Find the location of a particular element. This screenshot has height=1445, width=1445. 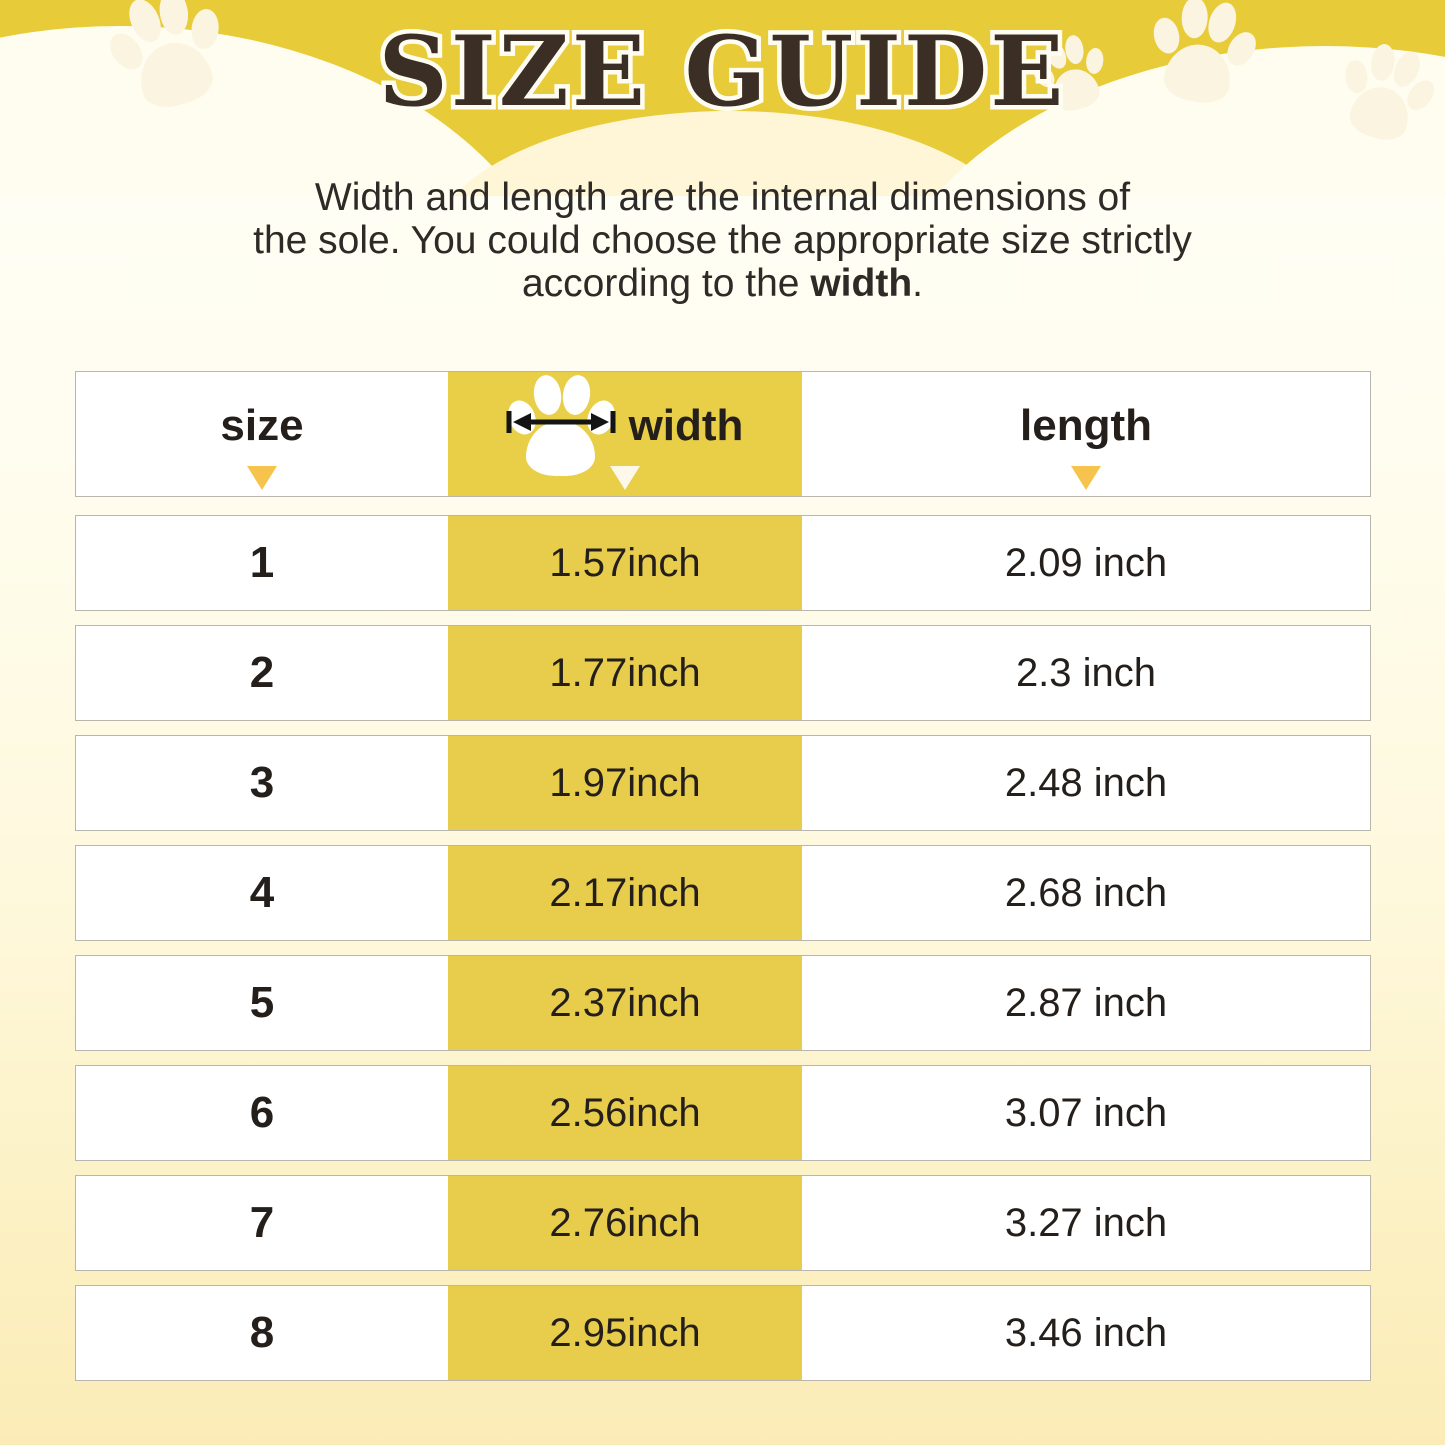

value-width: 1.57inch is located at coordinates (625, 562).